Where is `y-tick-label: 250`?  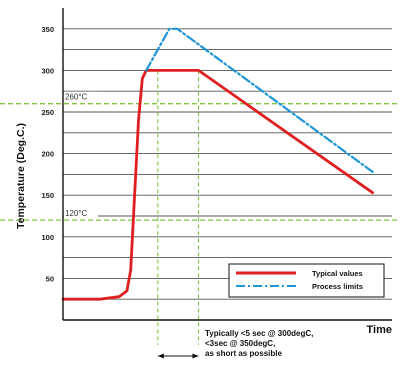 y-tick-label: 250 is located at coordinates (47, 112).